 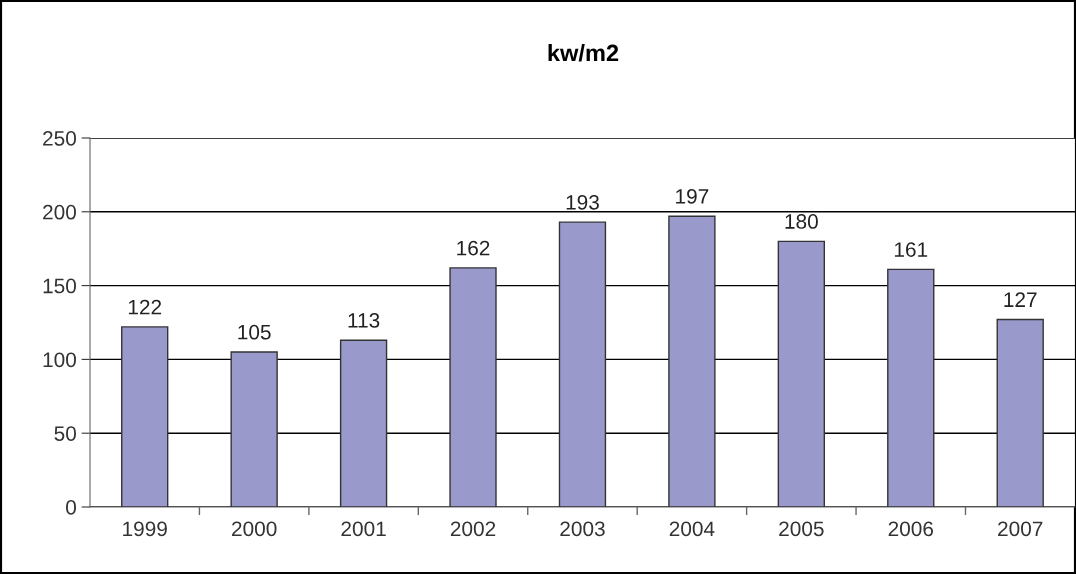 I want to click on y-tick-label: 50, so click(x=65, y=433).